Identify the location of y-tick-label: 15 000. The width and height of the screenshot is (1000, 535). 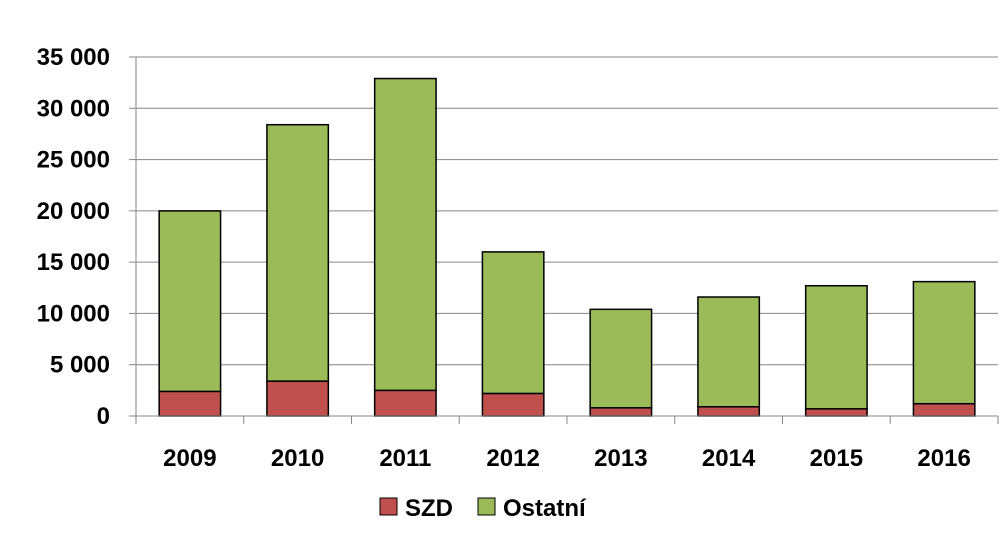
(73, 262).